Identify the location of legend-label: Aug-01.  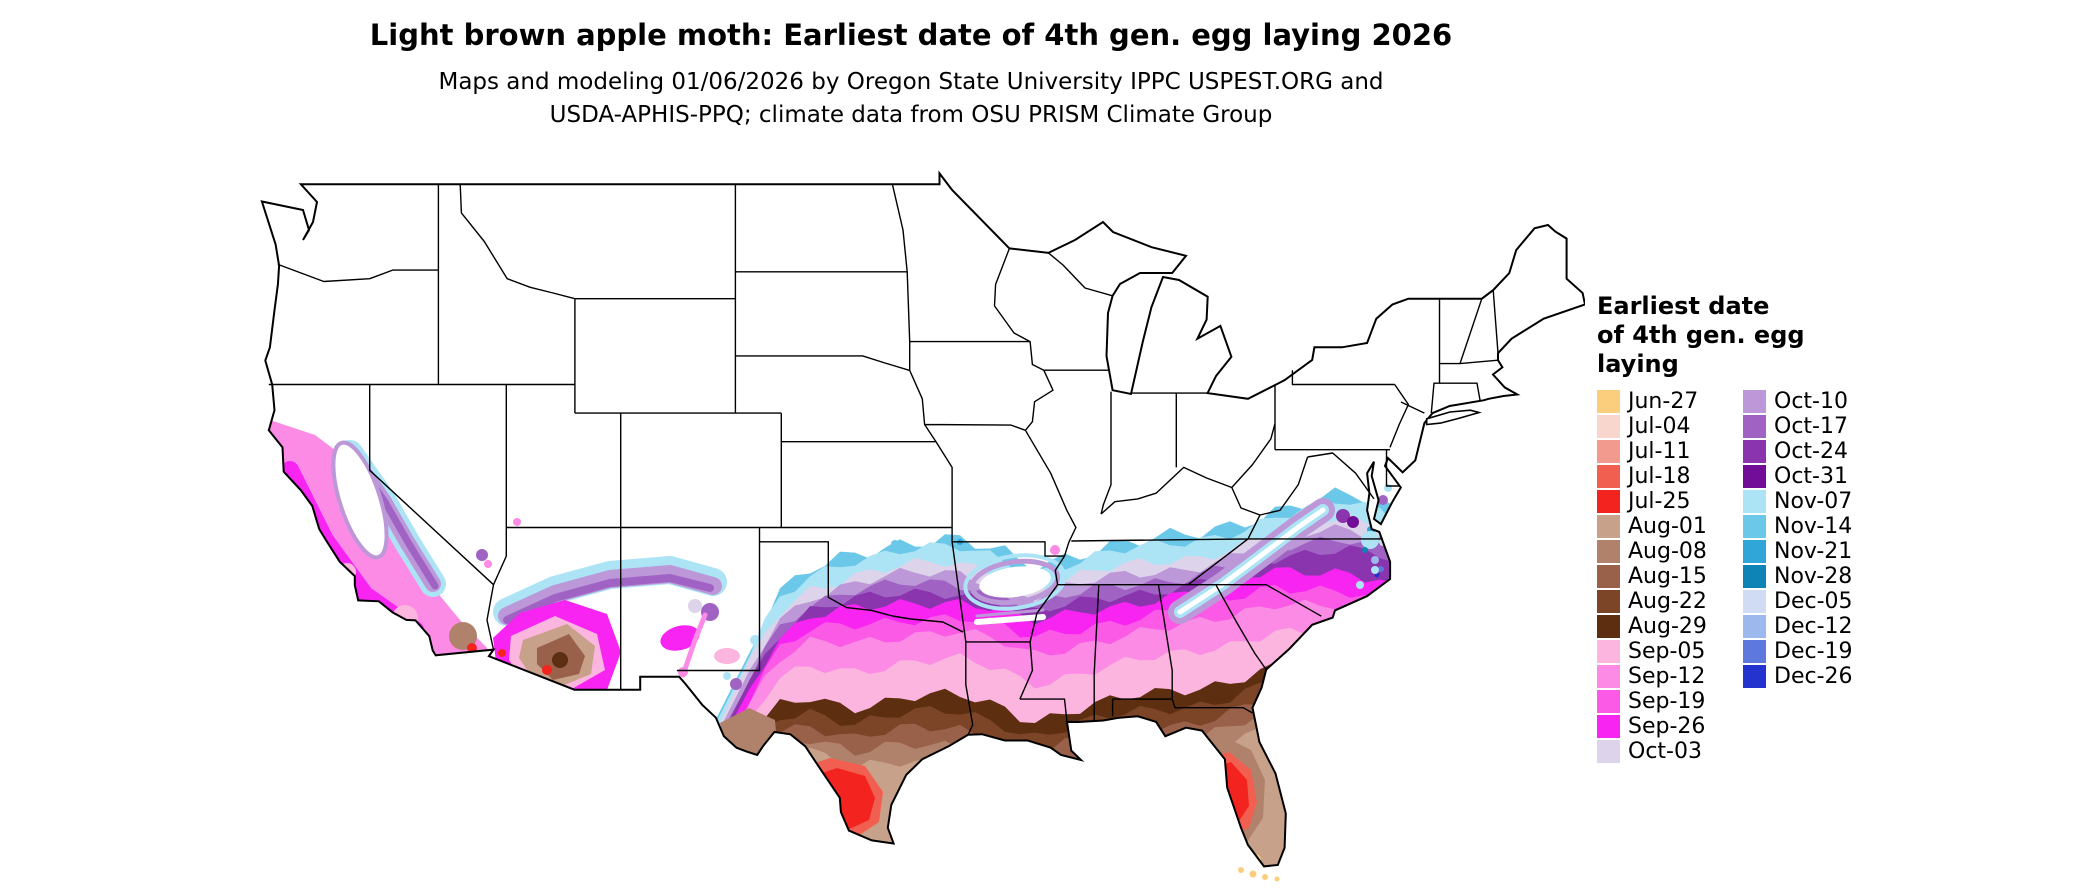
(1667, 526).